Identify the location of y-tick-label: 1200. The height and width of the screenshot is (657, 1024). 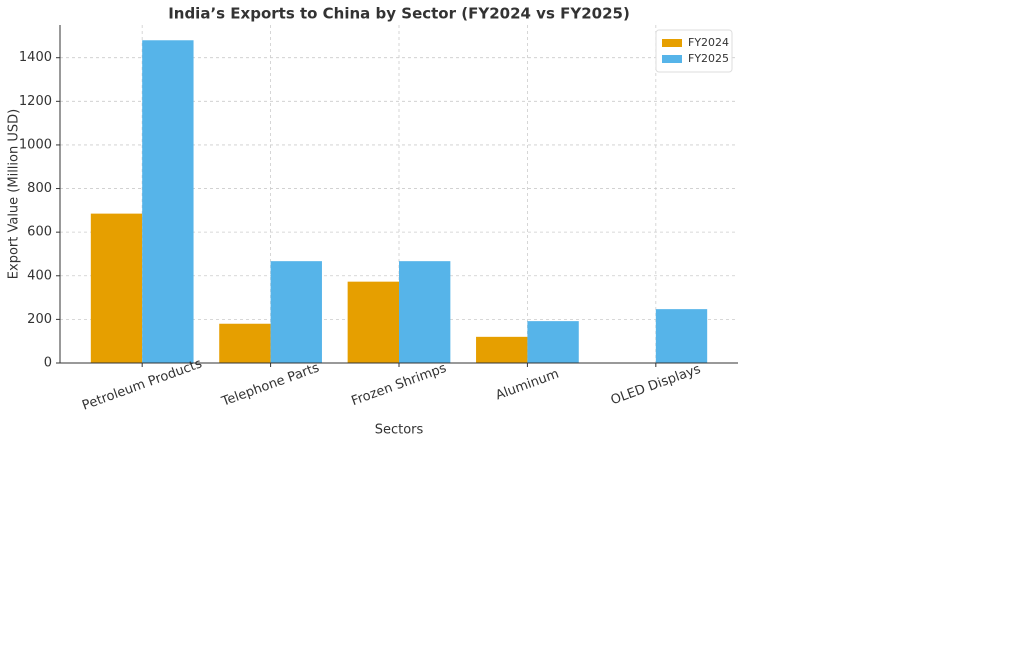
(35, 101).